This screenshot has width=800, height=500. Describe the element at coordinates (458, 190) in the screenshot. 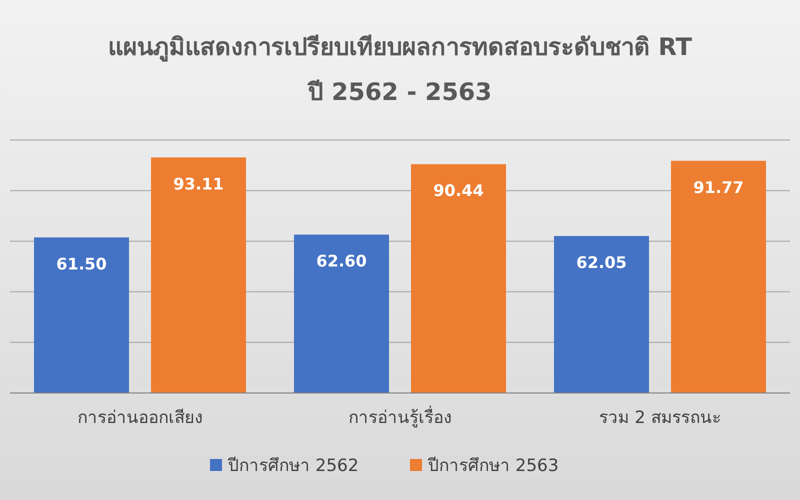

I see `data-label: 90.44` at that location.